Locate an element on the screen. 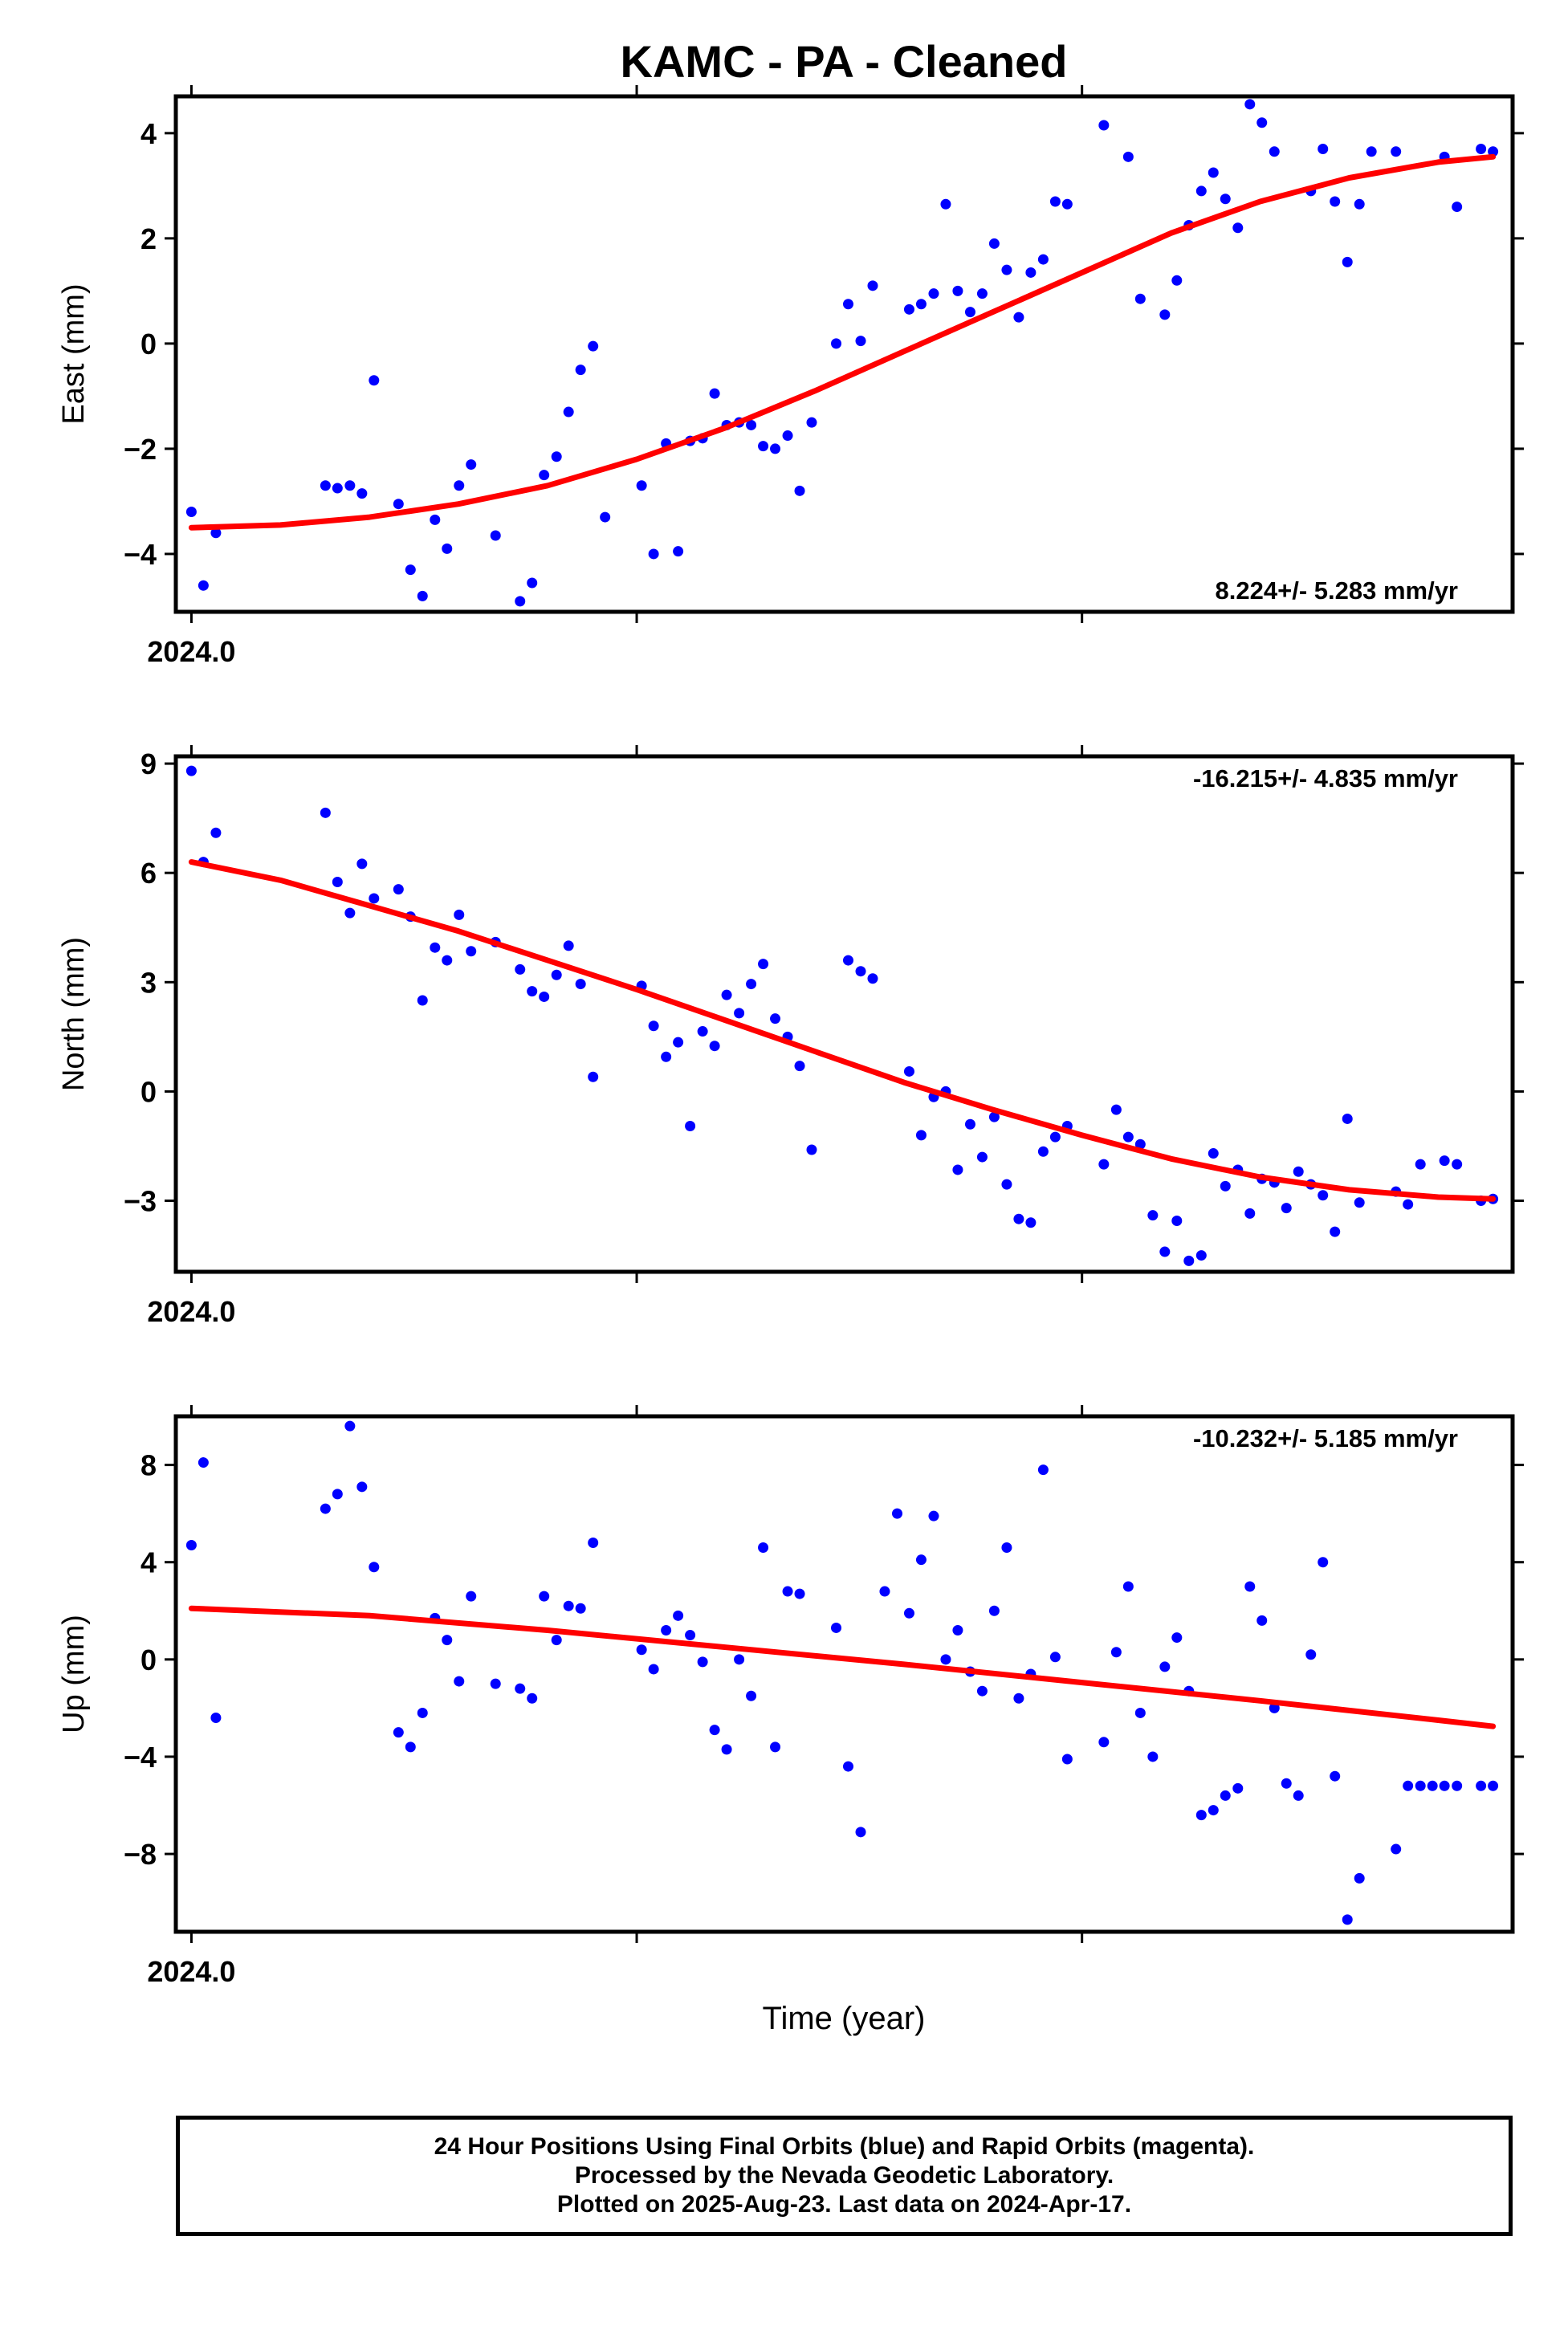 The image size is (1568, 2330). rate-annotation: -16.215+/- 4.835 mm/yr is located at coordinates (1325, 778).